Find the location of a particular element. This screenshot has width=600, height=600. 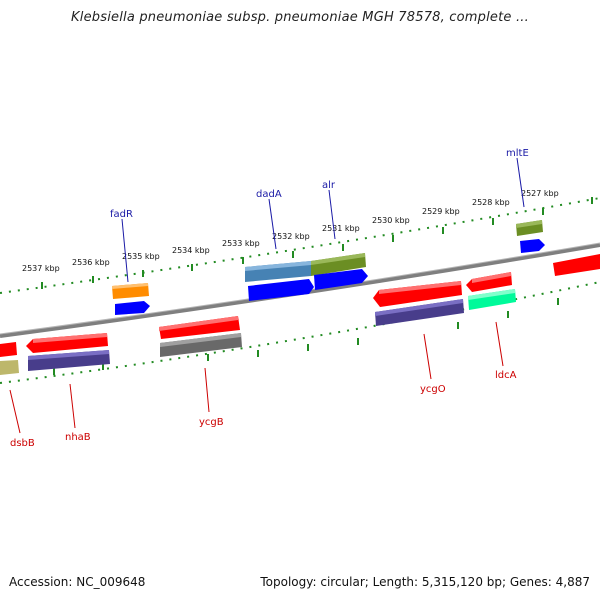

ruler-label: 2536 kbp is located at coordinates (91, 262).